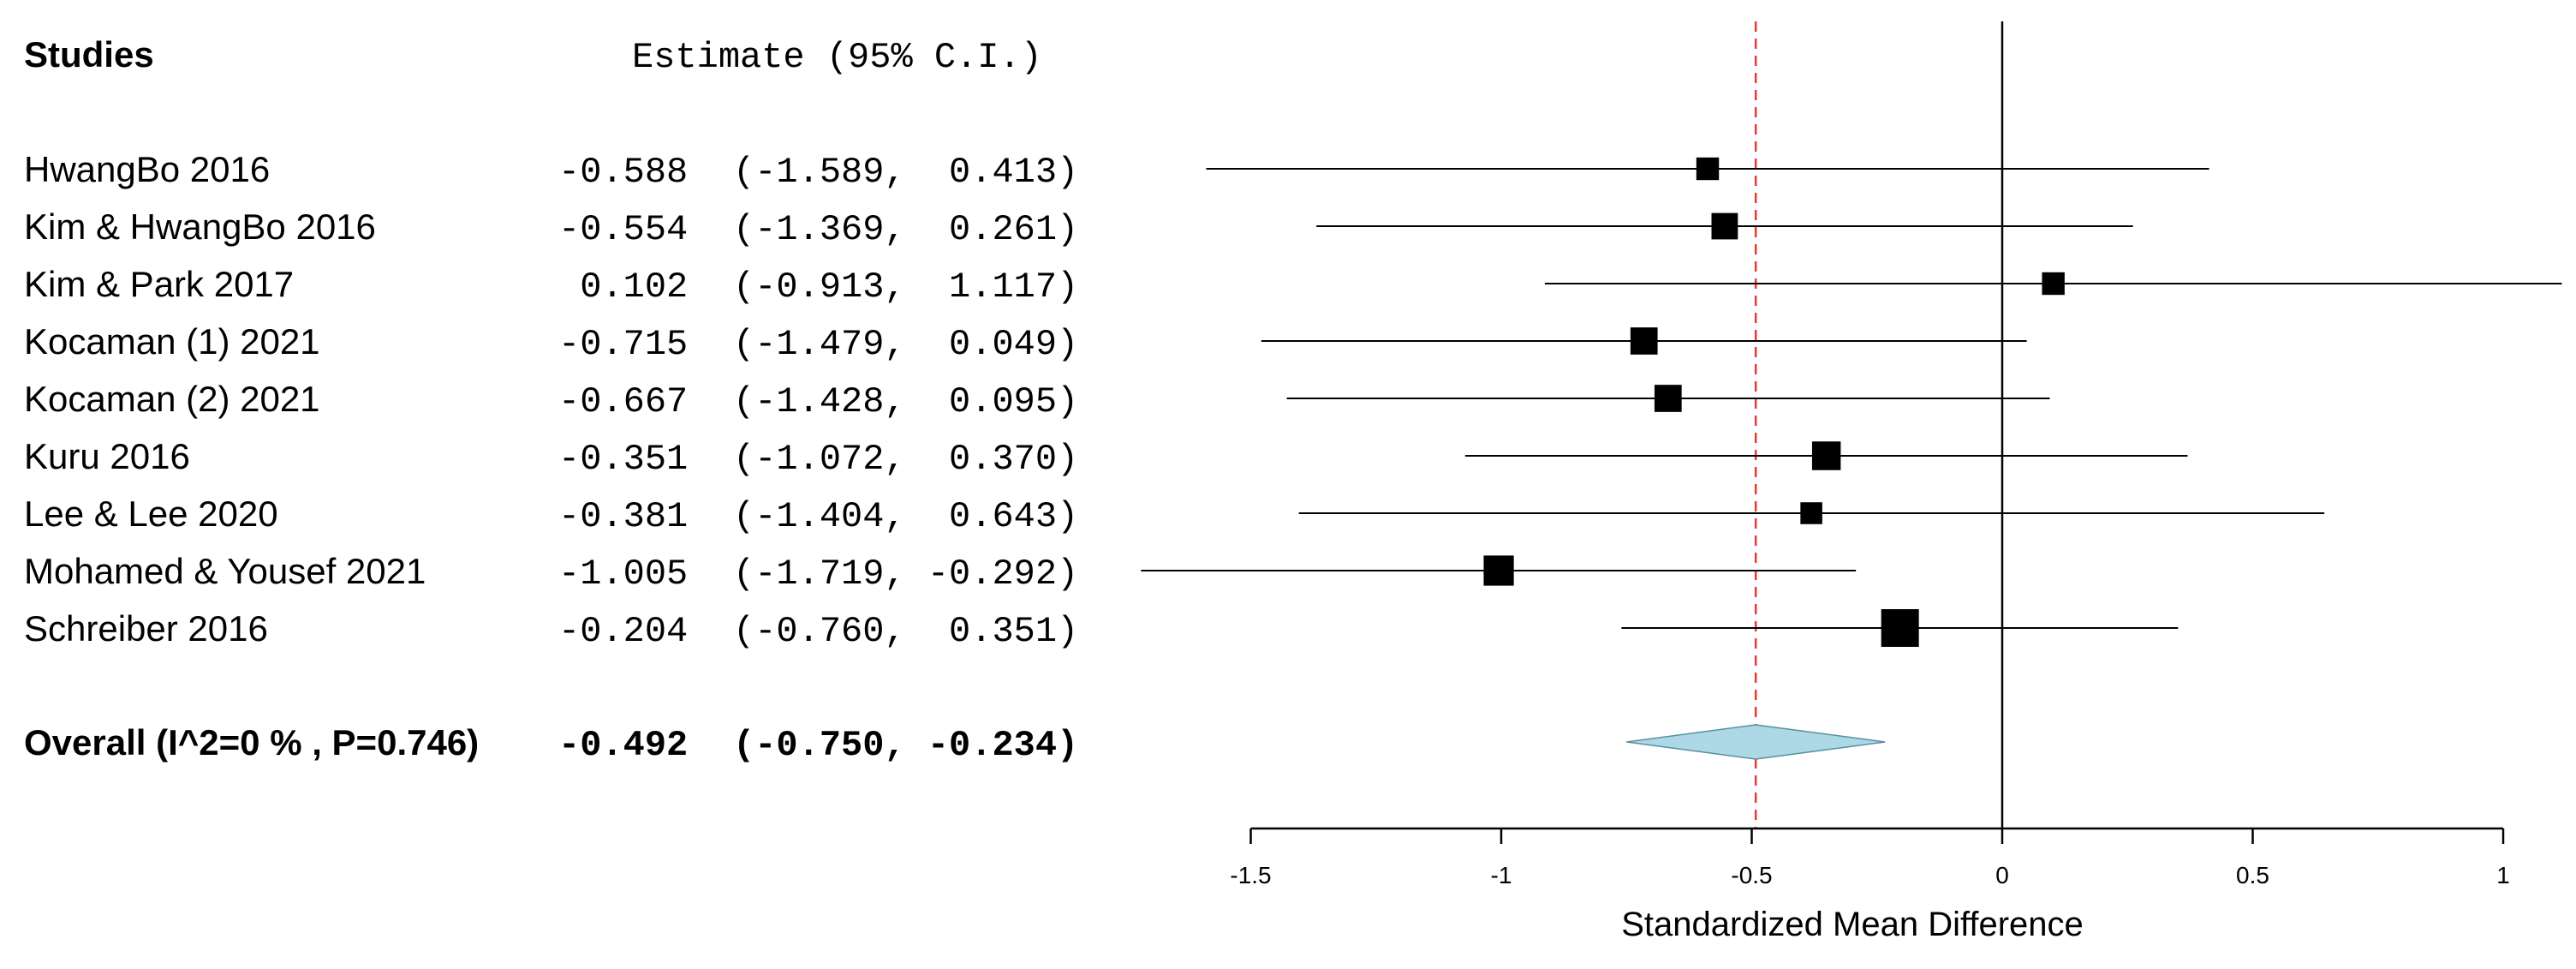 This screenshot has width=2576, height=969. What do you see at coordinates (1501, 875) in the screenshot?
I see `x-tick-label: -1` at bounding box center [1501, 875].